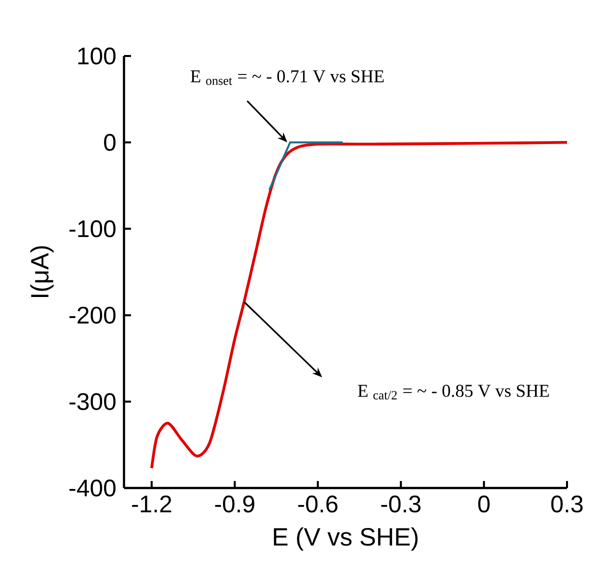  What do you see at coordinates (234, 504) in the screenshot?
I see `x-tick-label: -0.9` at bounding box center [234, 504].